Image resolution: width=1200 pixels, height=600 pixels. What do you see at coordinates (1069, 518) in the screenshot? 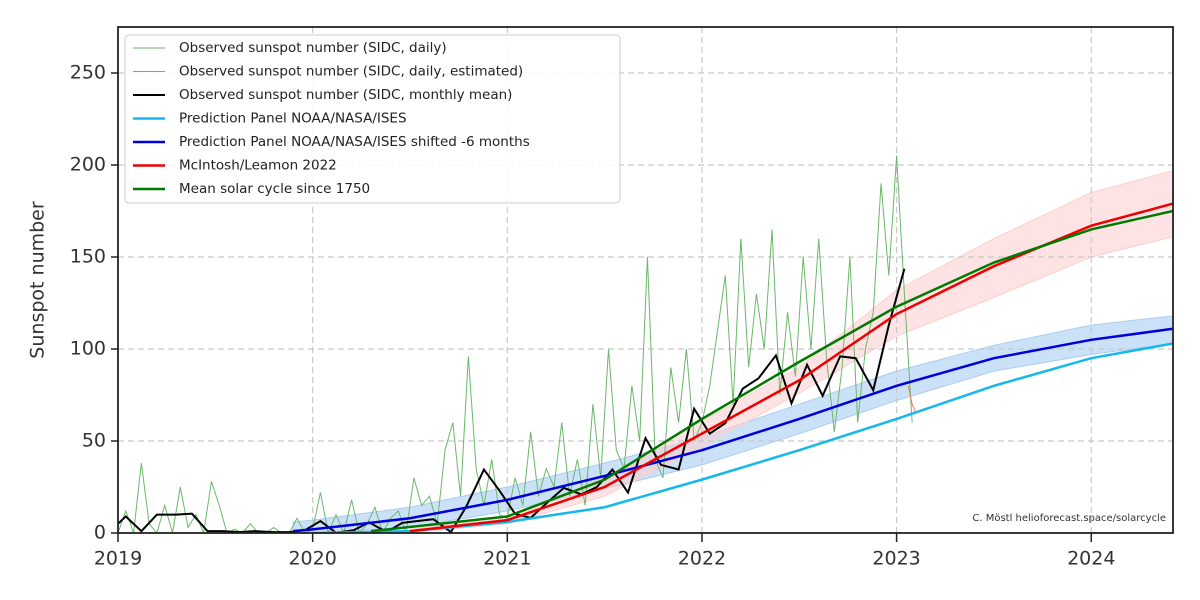
I see `annotation: C. Möstl helioforecast.space/solarcycle` at bounding box center [1069, 518].